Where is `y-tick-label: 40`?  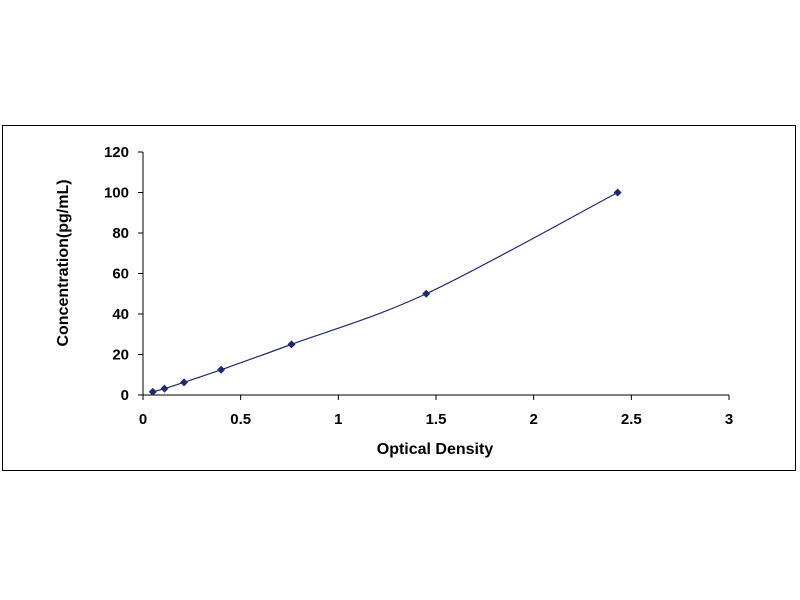 y-tick-label: 40 is located at coordinates (120, 314).